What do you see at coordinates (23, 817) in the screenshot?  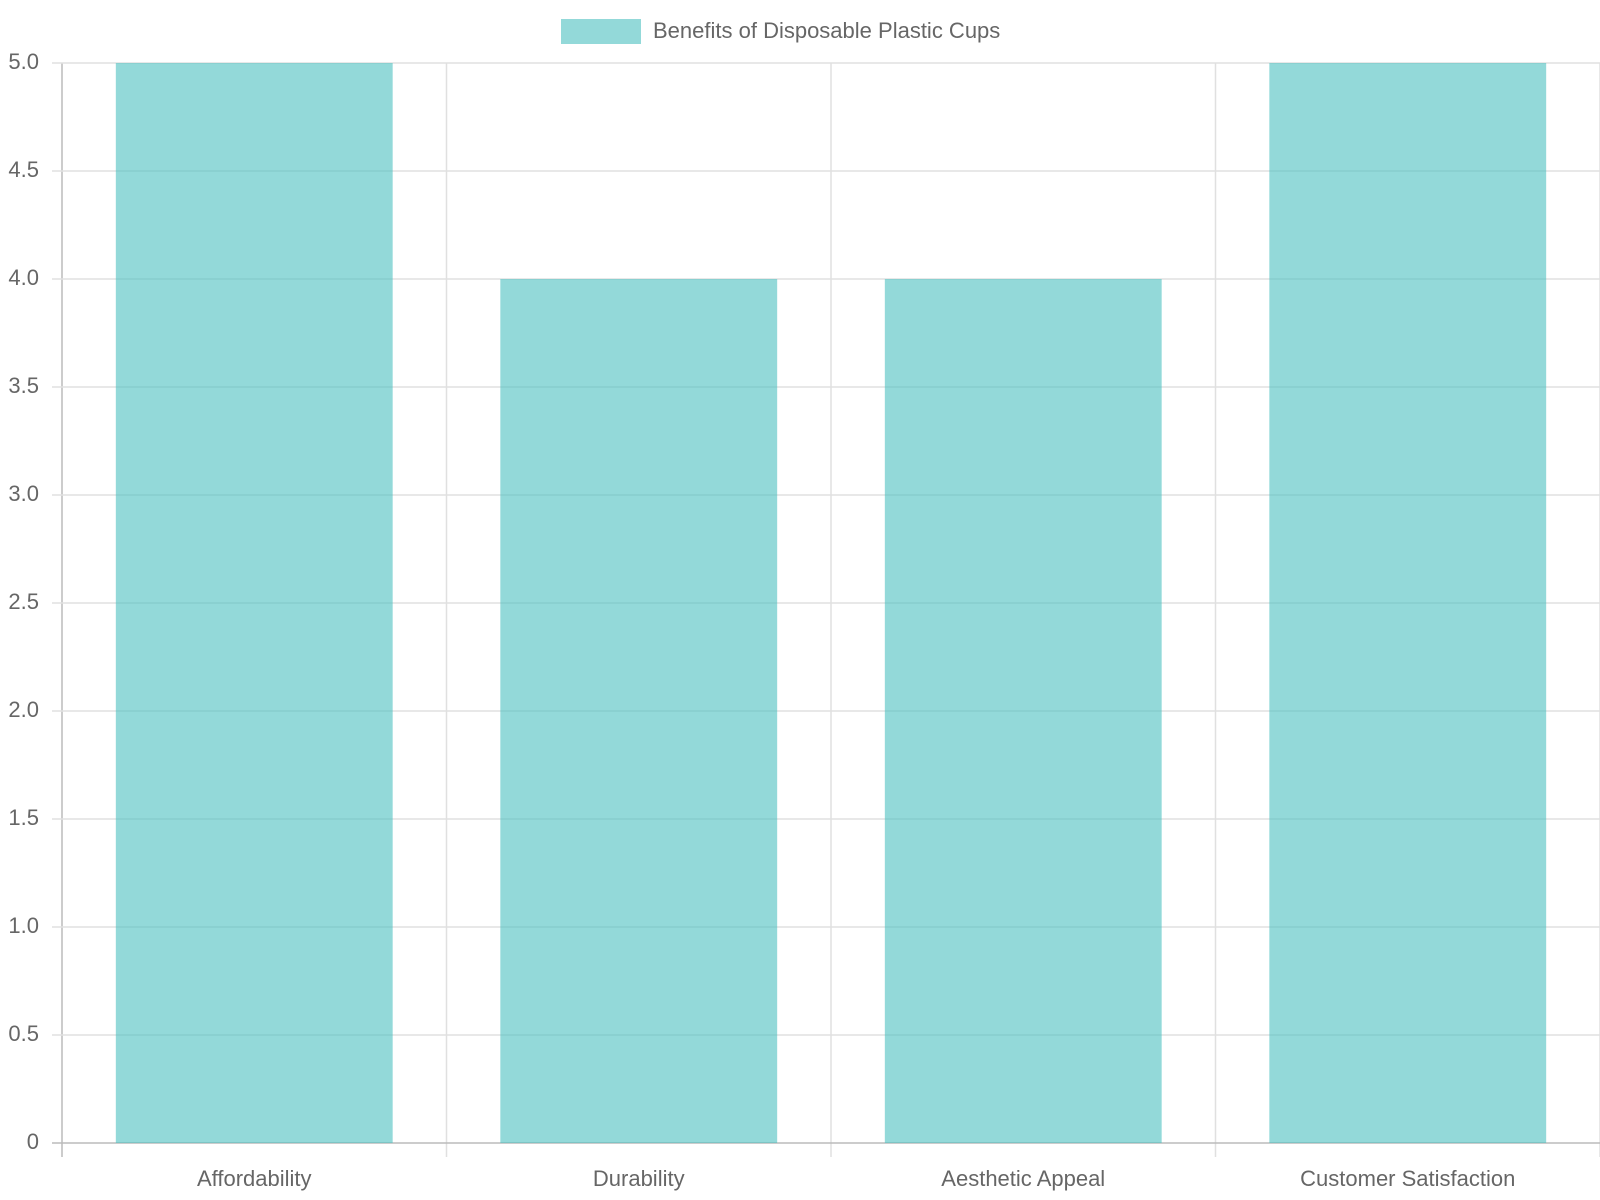 I see `y-tick-label: 1.5` at bounding box center [23, 817].